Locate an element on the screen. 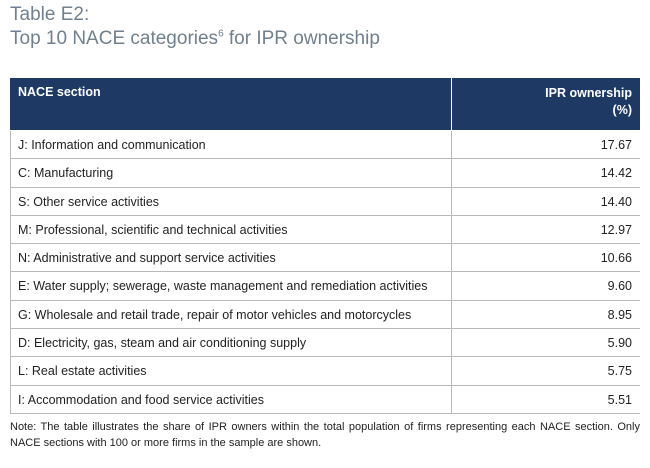 The height and width of the screenshot is (468, 650). cell: 14.40 is located at coordinates (616, 201).